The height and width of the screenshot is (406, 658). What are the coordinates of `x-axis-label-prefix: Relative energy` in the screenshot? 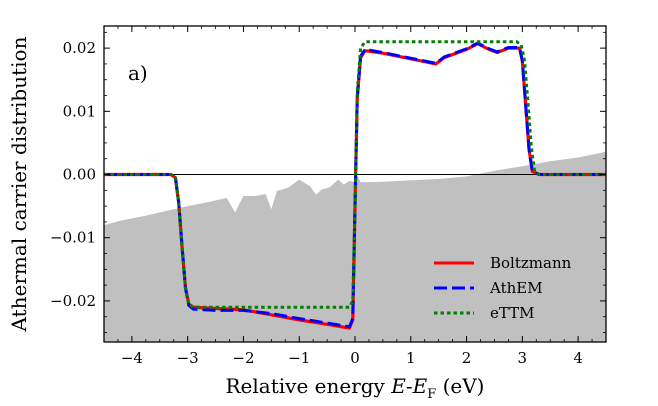 It's located at (309, 386).